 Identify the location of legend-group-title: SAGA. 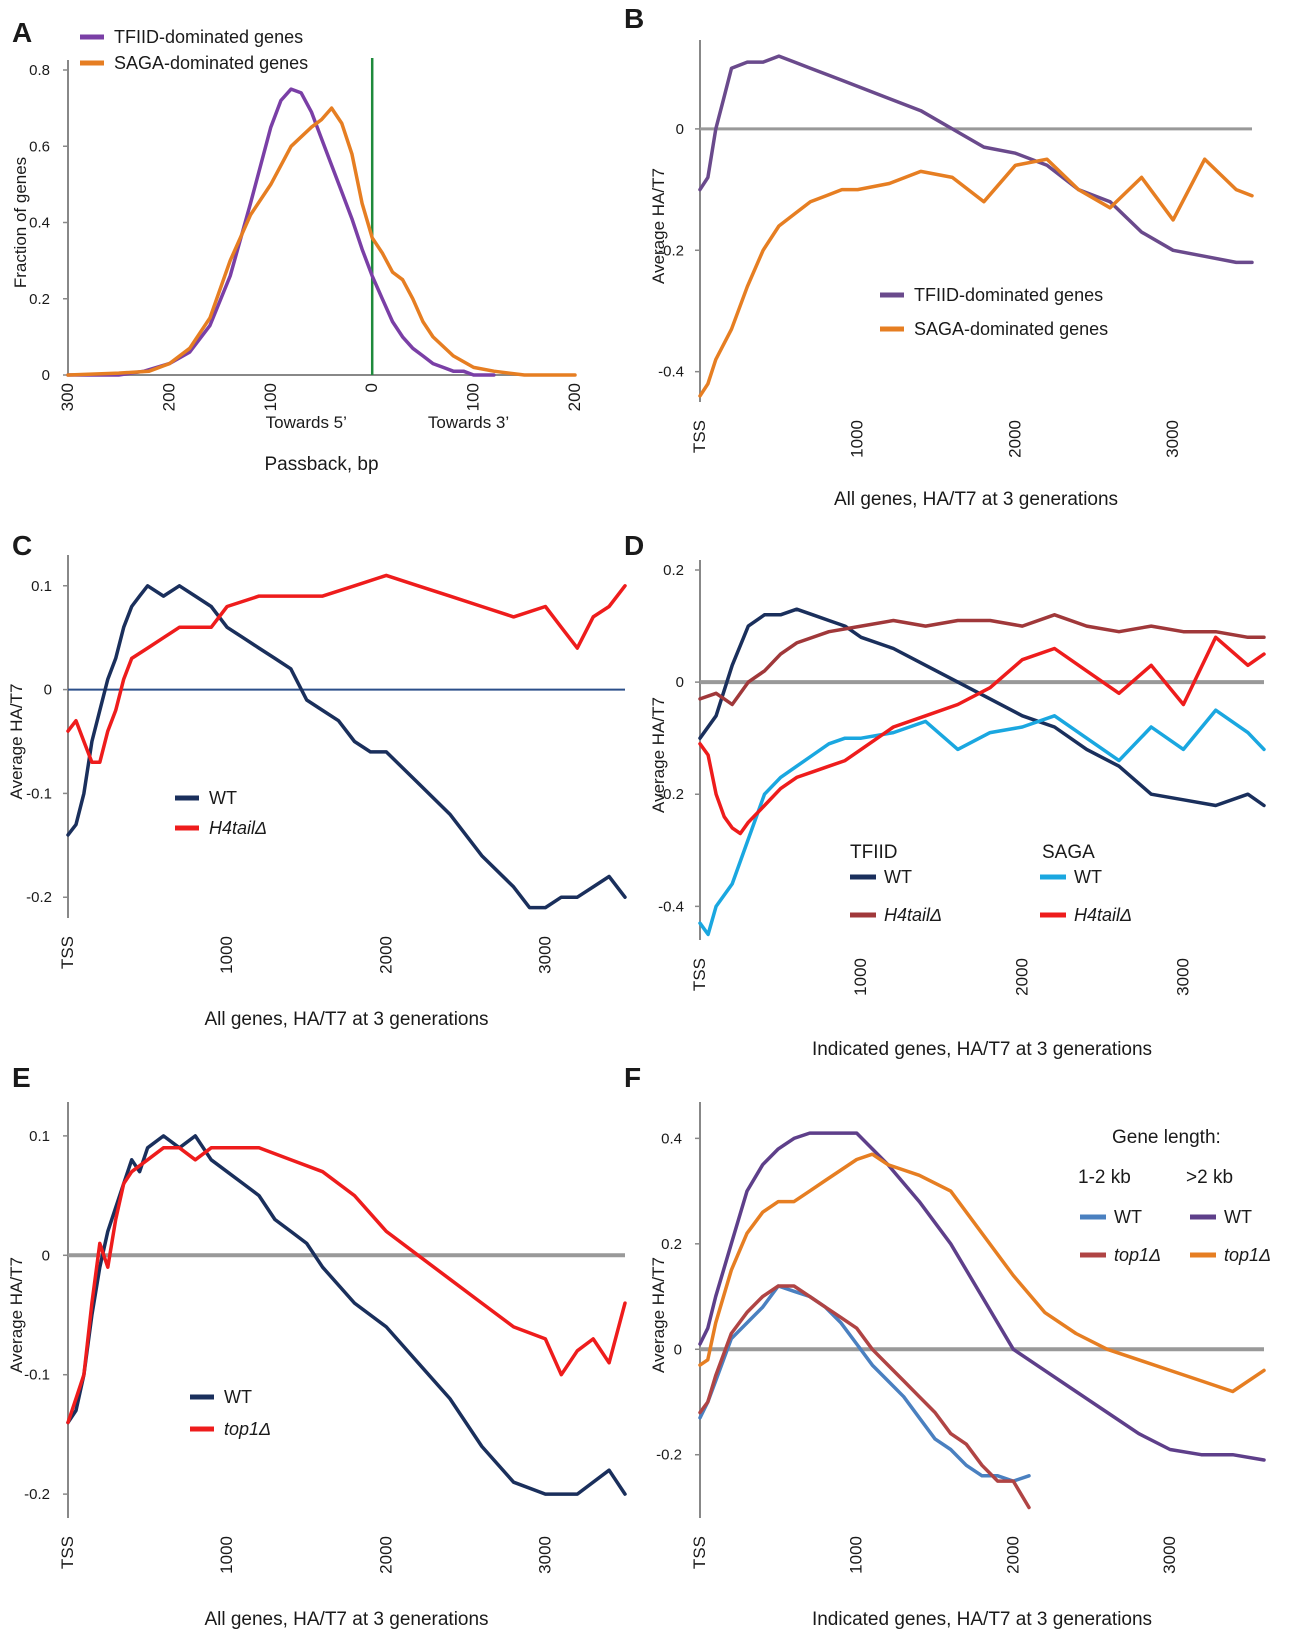
(1068, 852).